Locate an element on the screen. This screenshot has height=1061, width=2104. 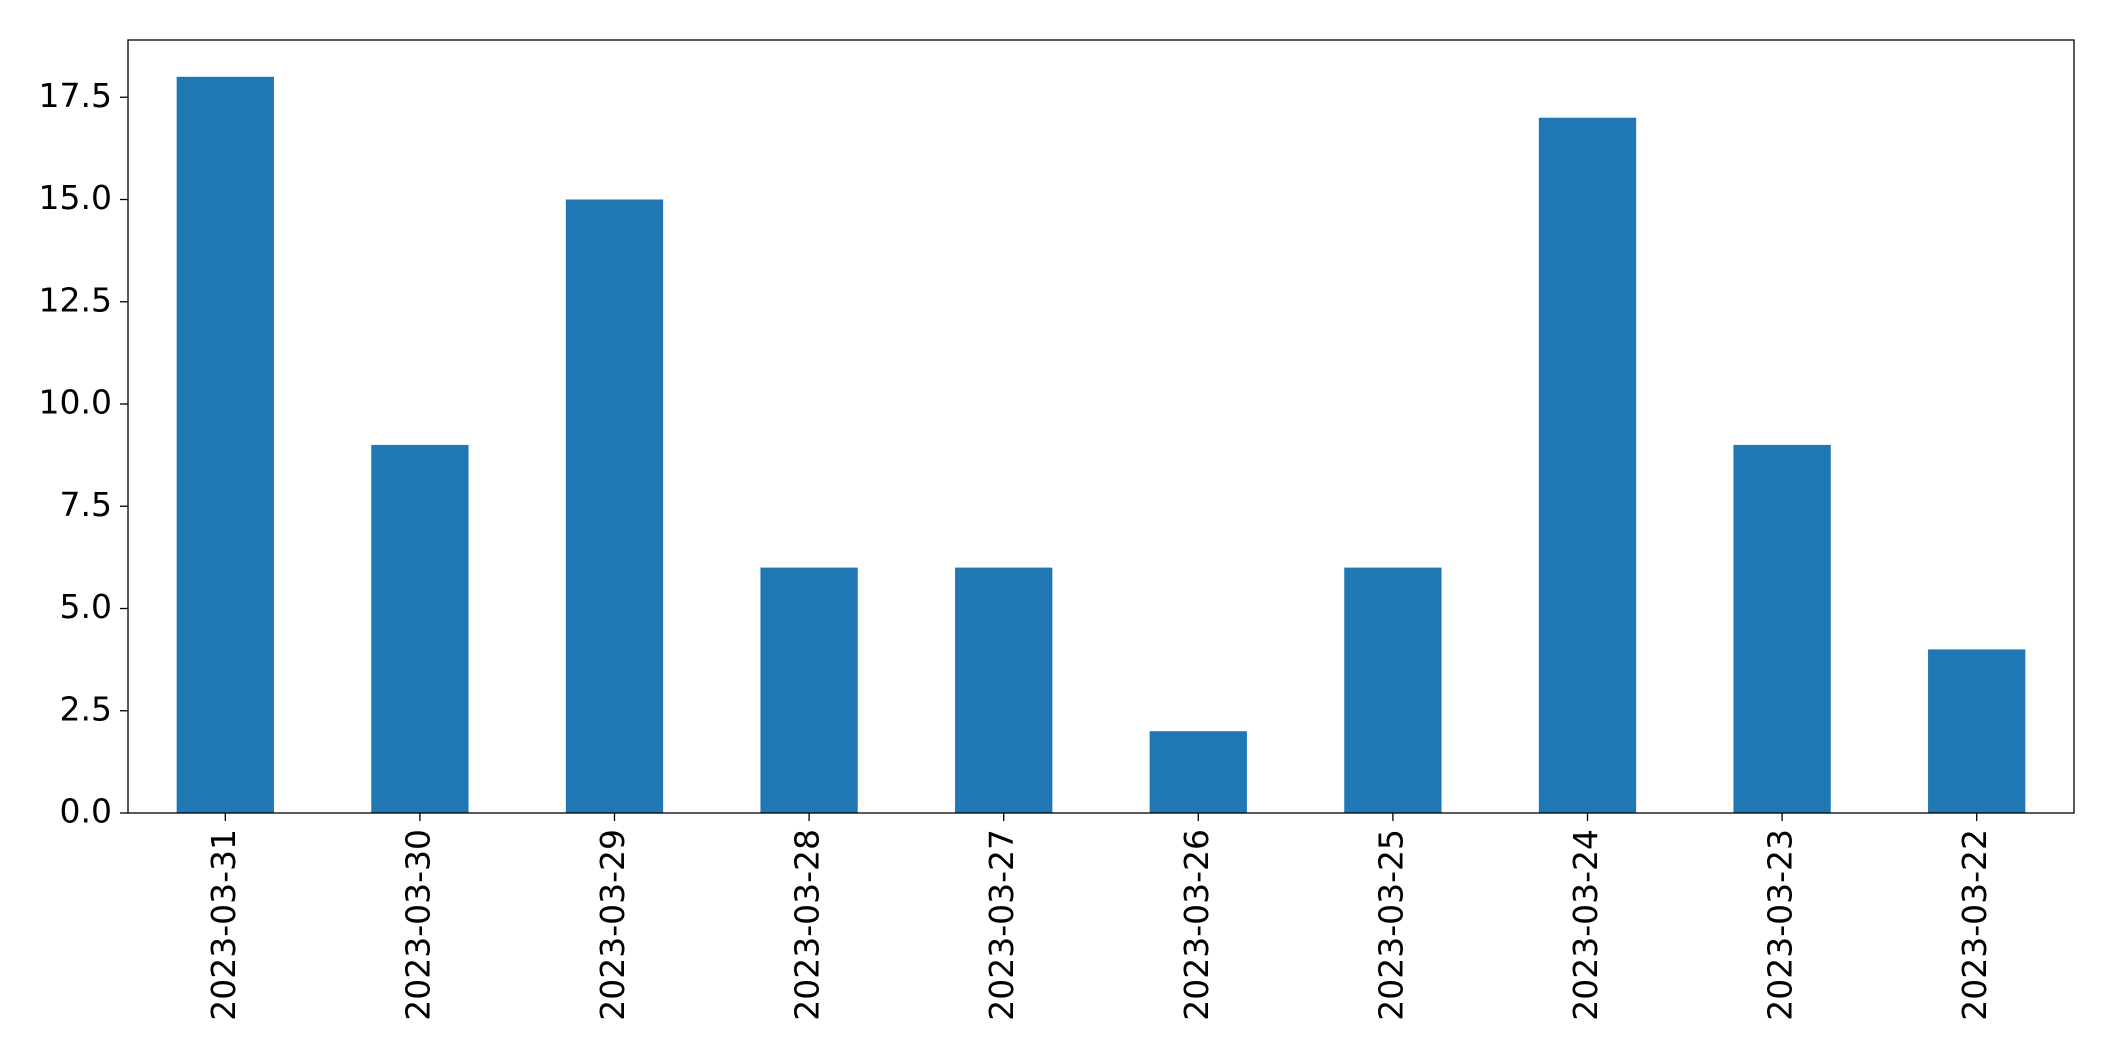
x-tick-label: 2023-03-26 is located at coordinates (1196, 925).